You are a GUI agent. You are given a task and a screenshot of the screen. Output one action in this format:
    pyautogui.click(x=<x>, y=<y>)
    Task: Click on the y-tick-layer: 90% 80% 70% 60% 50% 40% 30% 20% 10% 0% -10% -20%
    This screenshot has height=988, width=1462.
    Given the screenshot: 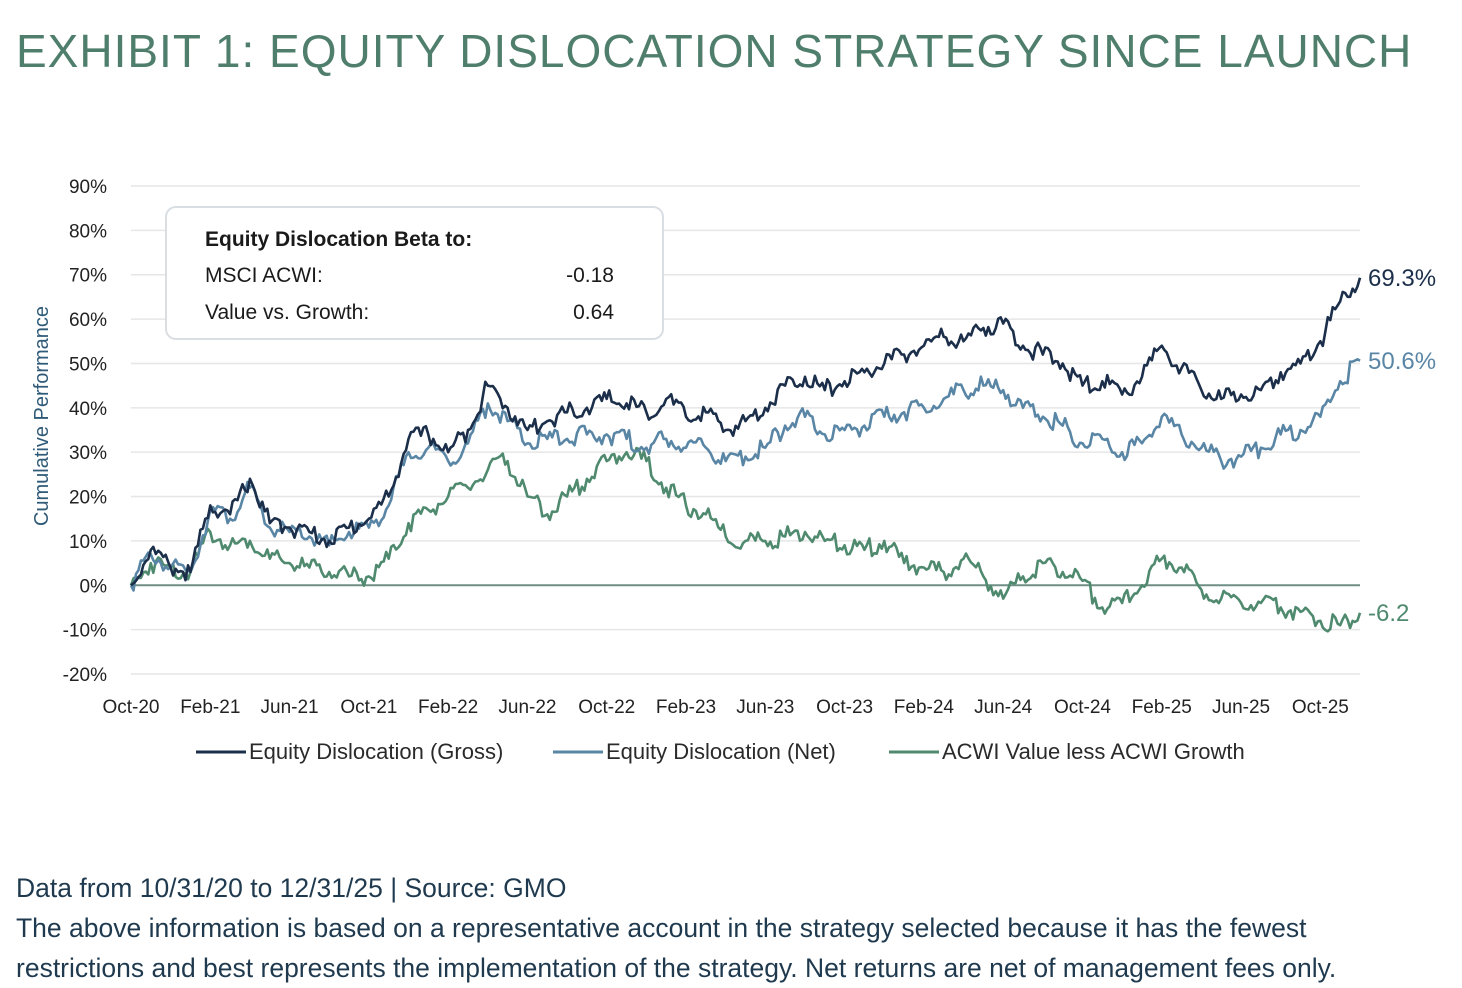 What is the action you would take?
    pyautogui.click(x=85, y=431)
    